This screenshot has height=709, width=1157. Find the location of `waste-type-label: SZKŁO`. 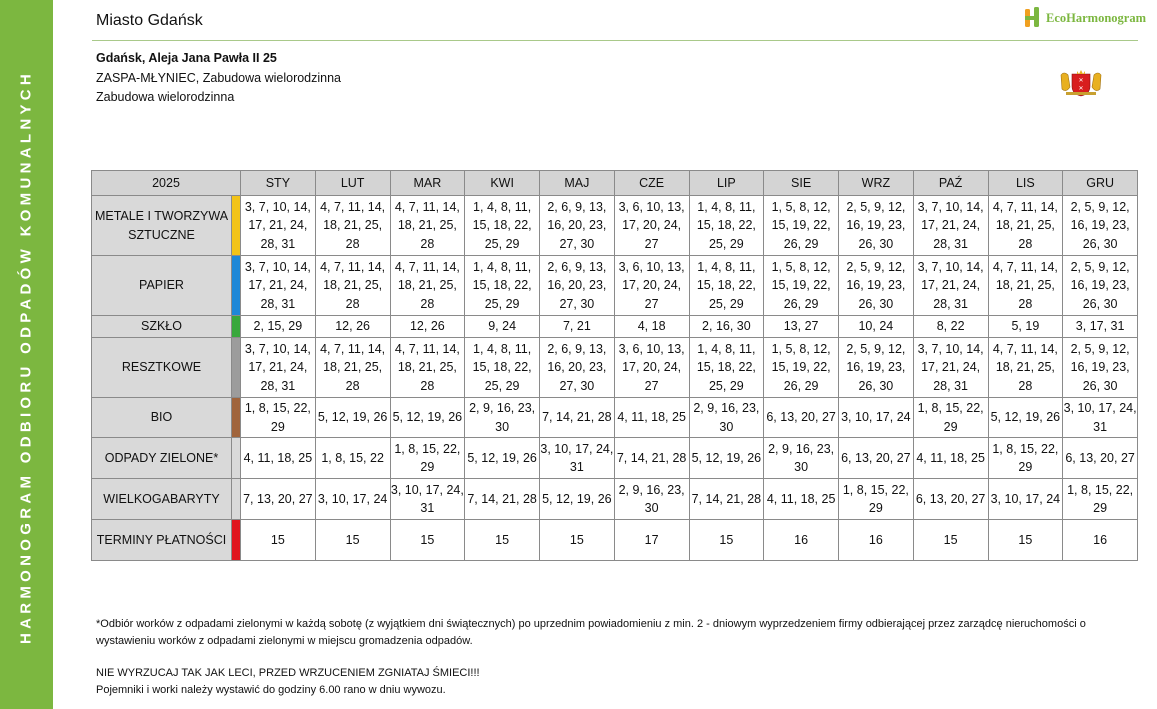

waste-type-label: SZKŁO is located at coordinates (161, 326).